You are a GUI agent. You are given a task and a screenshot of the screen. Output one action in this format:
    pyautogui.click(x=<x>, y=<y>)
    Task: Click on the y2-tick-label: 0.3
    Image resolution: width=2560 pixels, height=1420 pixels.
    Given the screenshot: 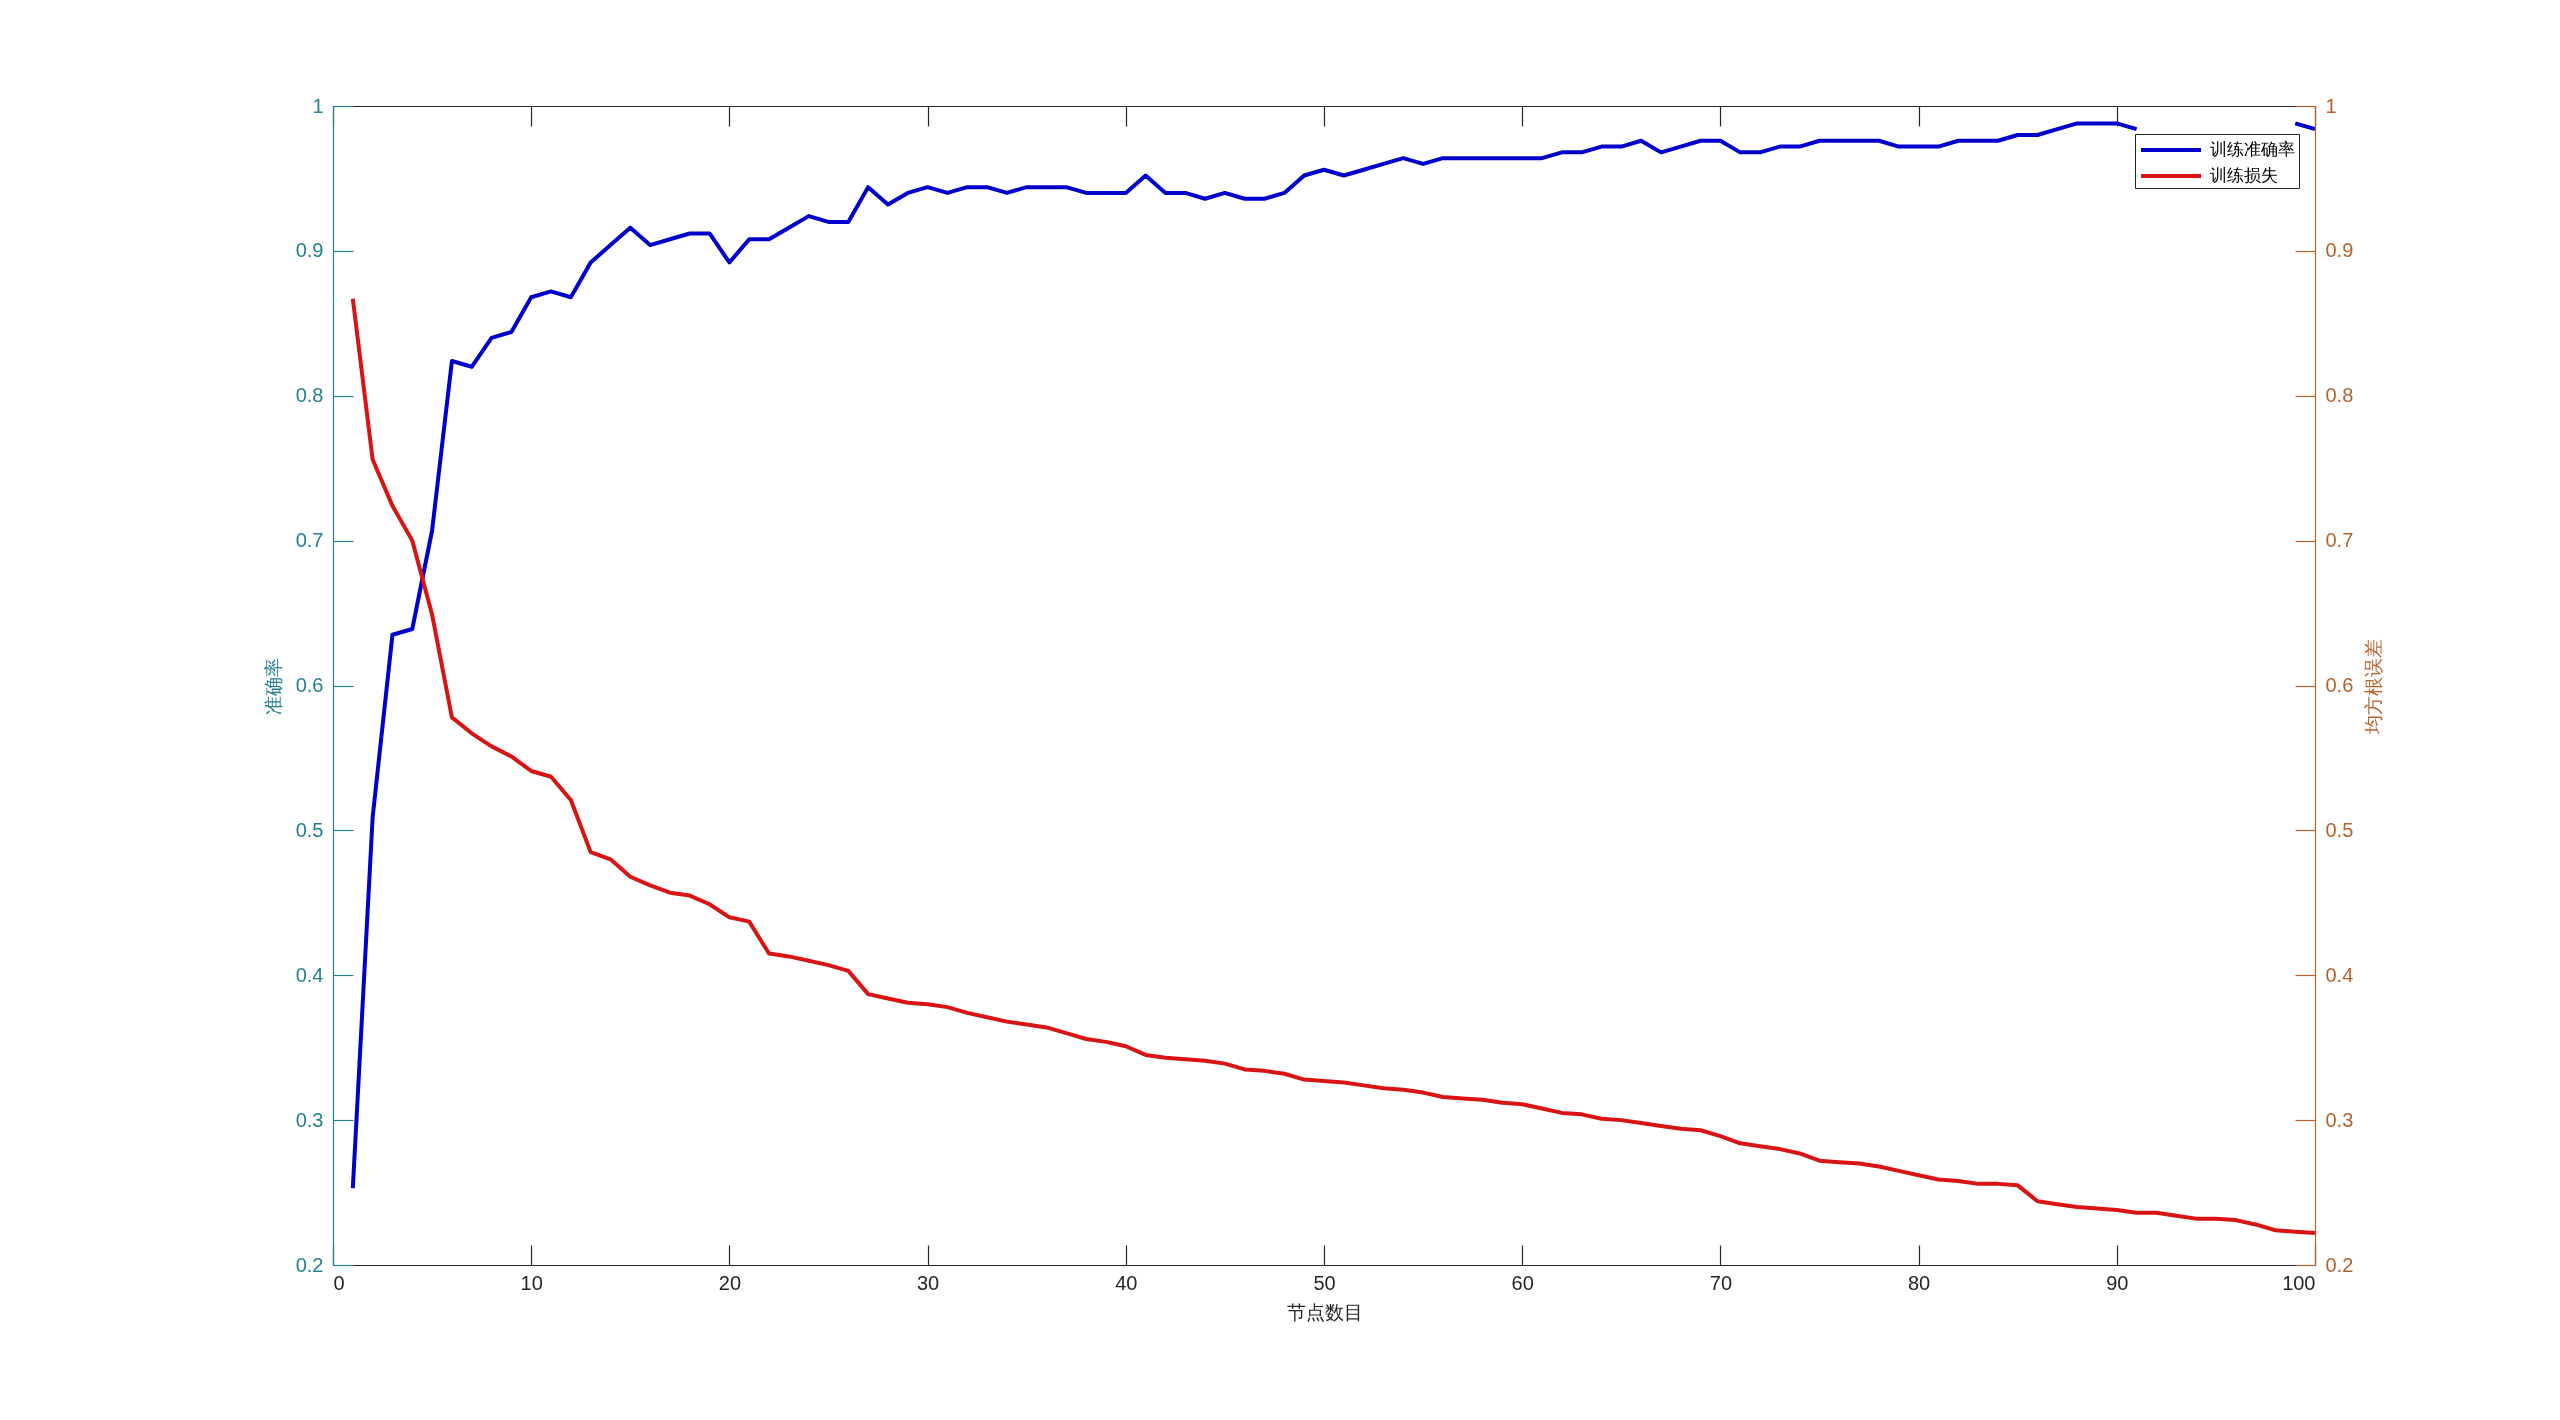 What is the action you would take?
    pyautogui.click(x=2339, y=1119)
    